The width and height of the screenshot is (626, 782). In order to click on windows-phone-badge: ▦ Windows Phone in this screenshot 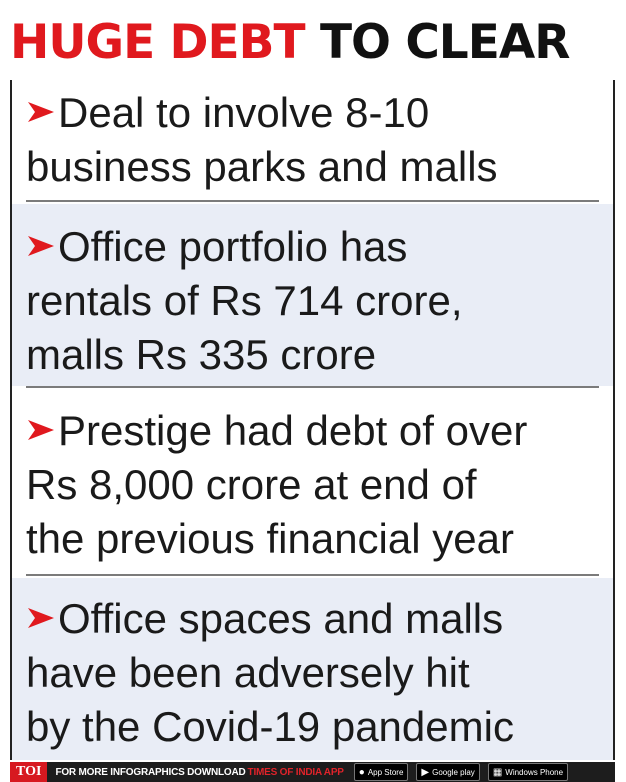, I will do `click(528, 772)`.